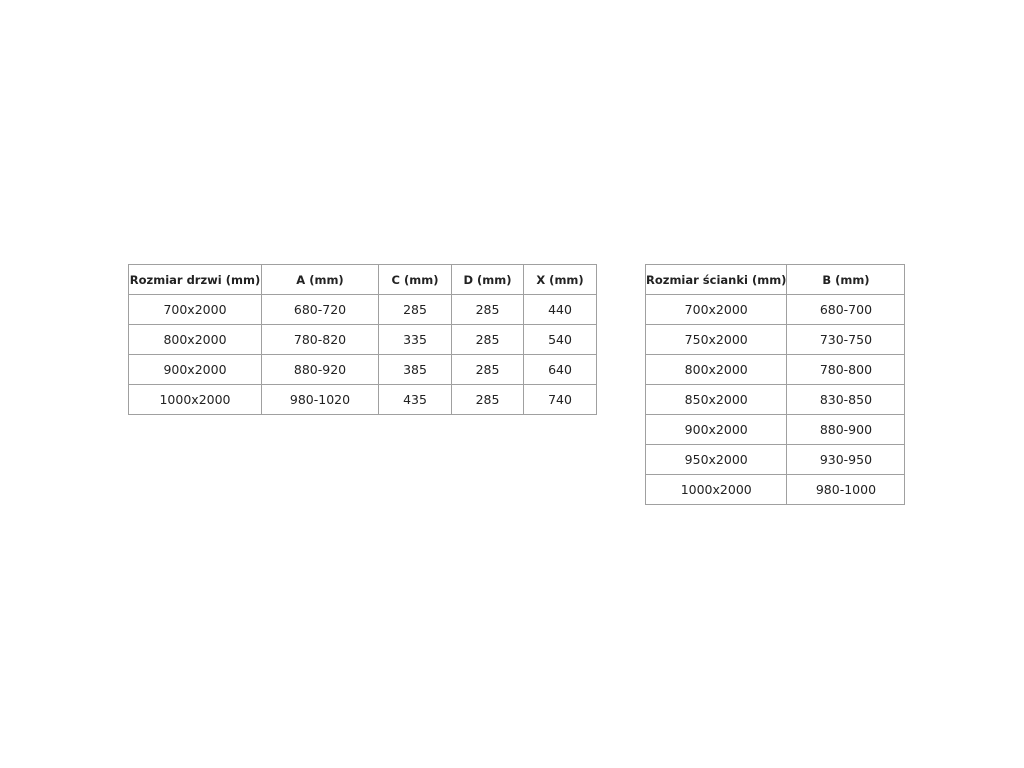 The width and height of the screenshot is (1024, 768). I want to click on row: 900x2000 880-900, so click(775, 429).